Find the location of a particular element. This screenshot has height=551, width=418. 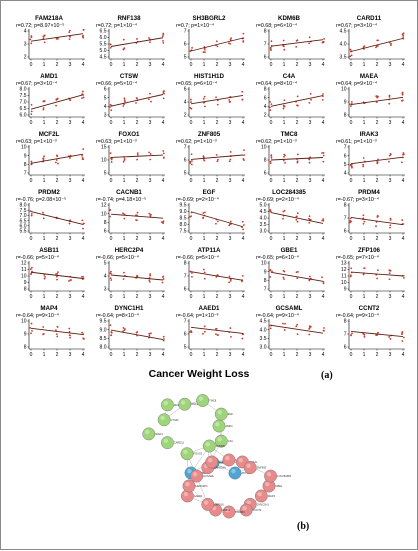

x-tick-label: 4 is located at coordinates (243, 181).